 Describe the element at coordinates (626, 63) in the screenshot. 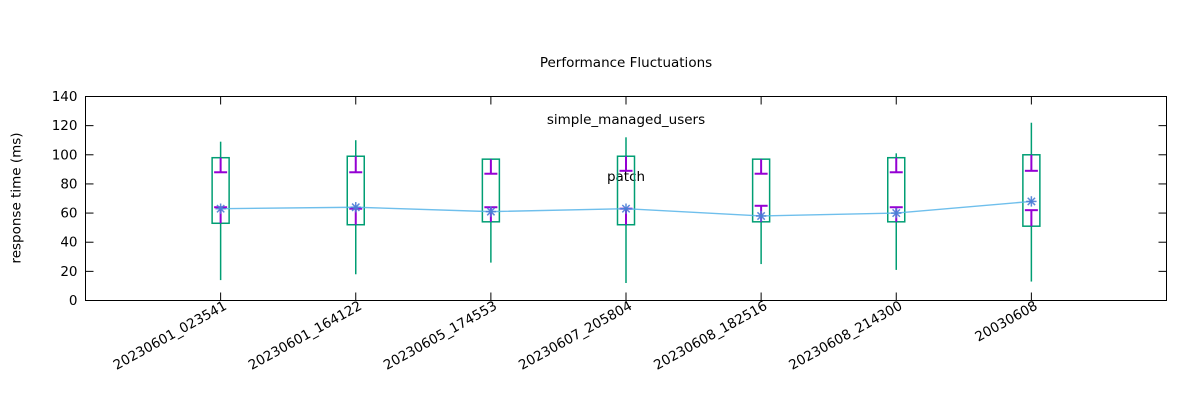

I see `chart-title: Performance Fluctuations` at that location.